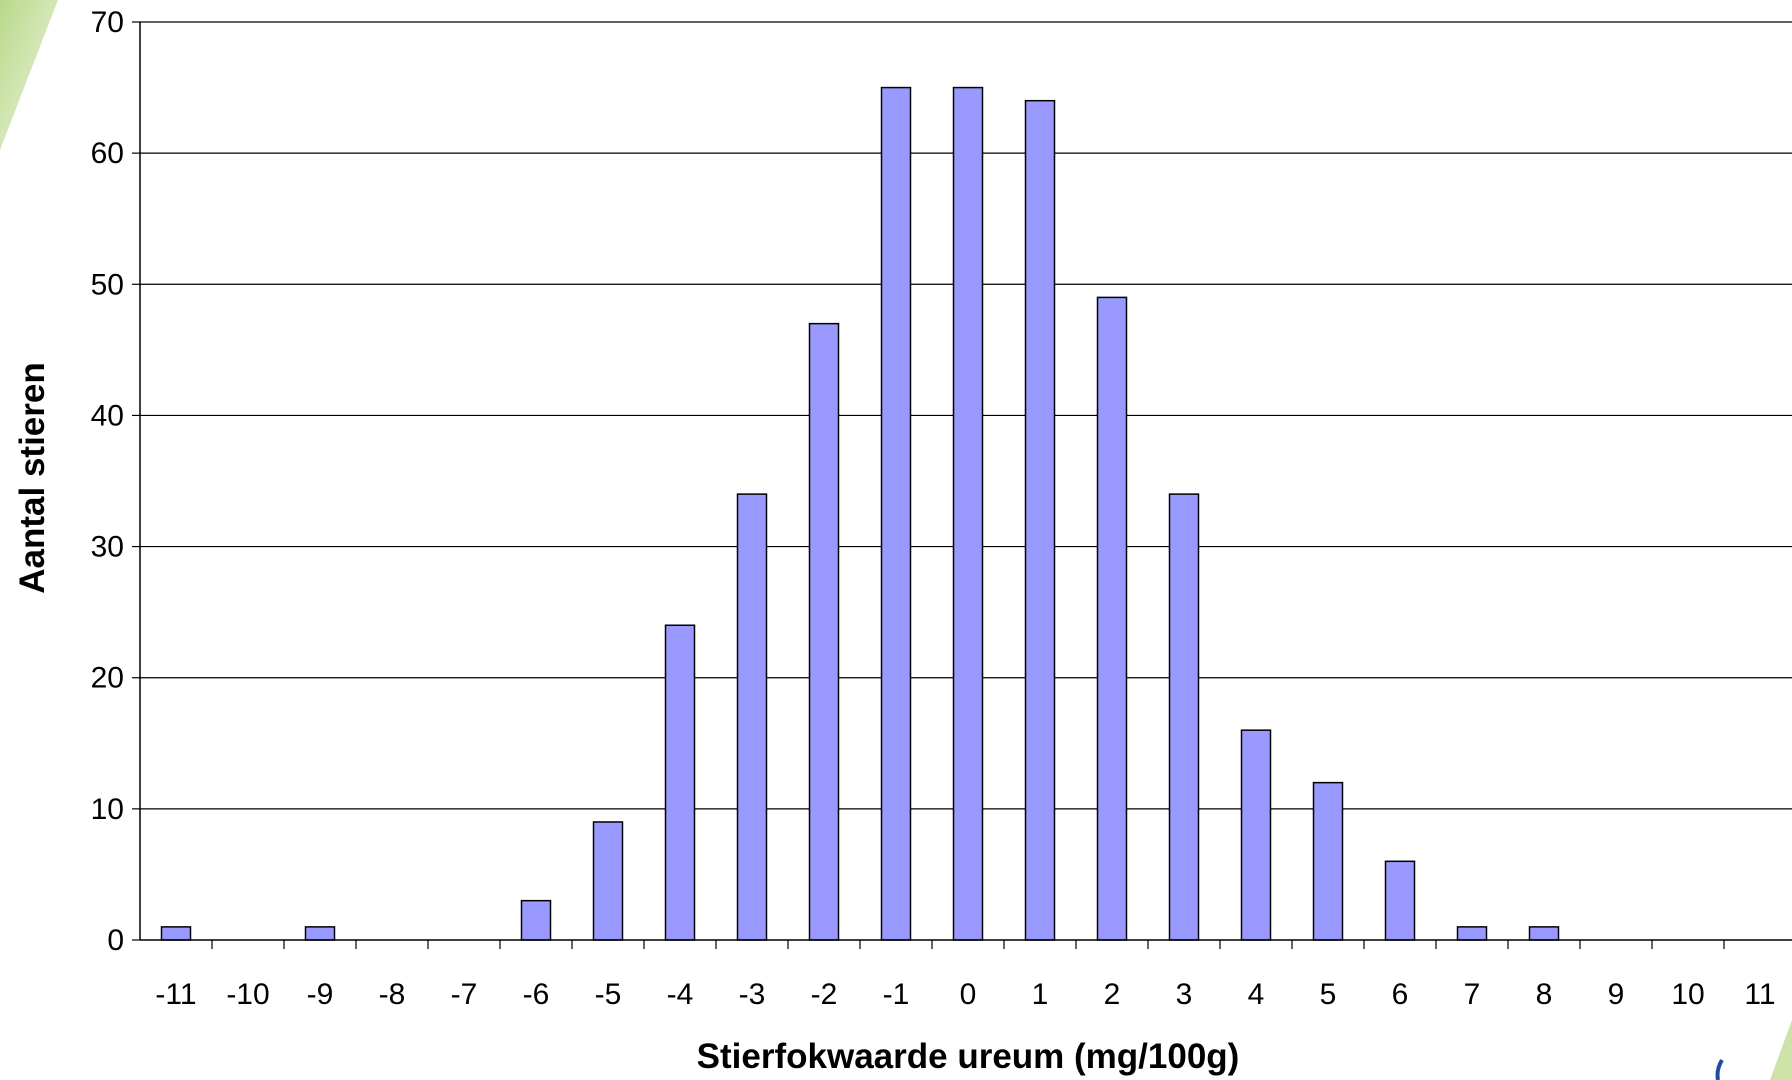  What do you see at coordinates (176, 933) in the screenshot?
I see `bar--11` at bounding box center [176, 933].